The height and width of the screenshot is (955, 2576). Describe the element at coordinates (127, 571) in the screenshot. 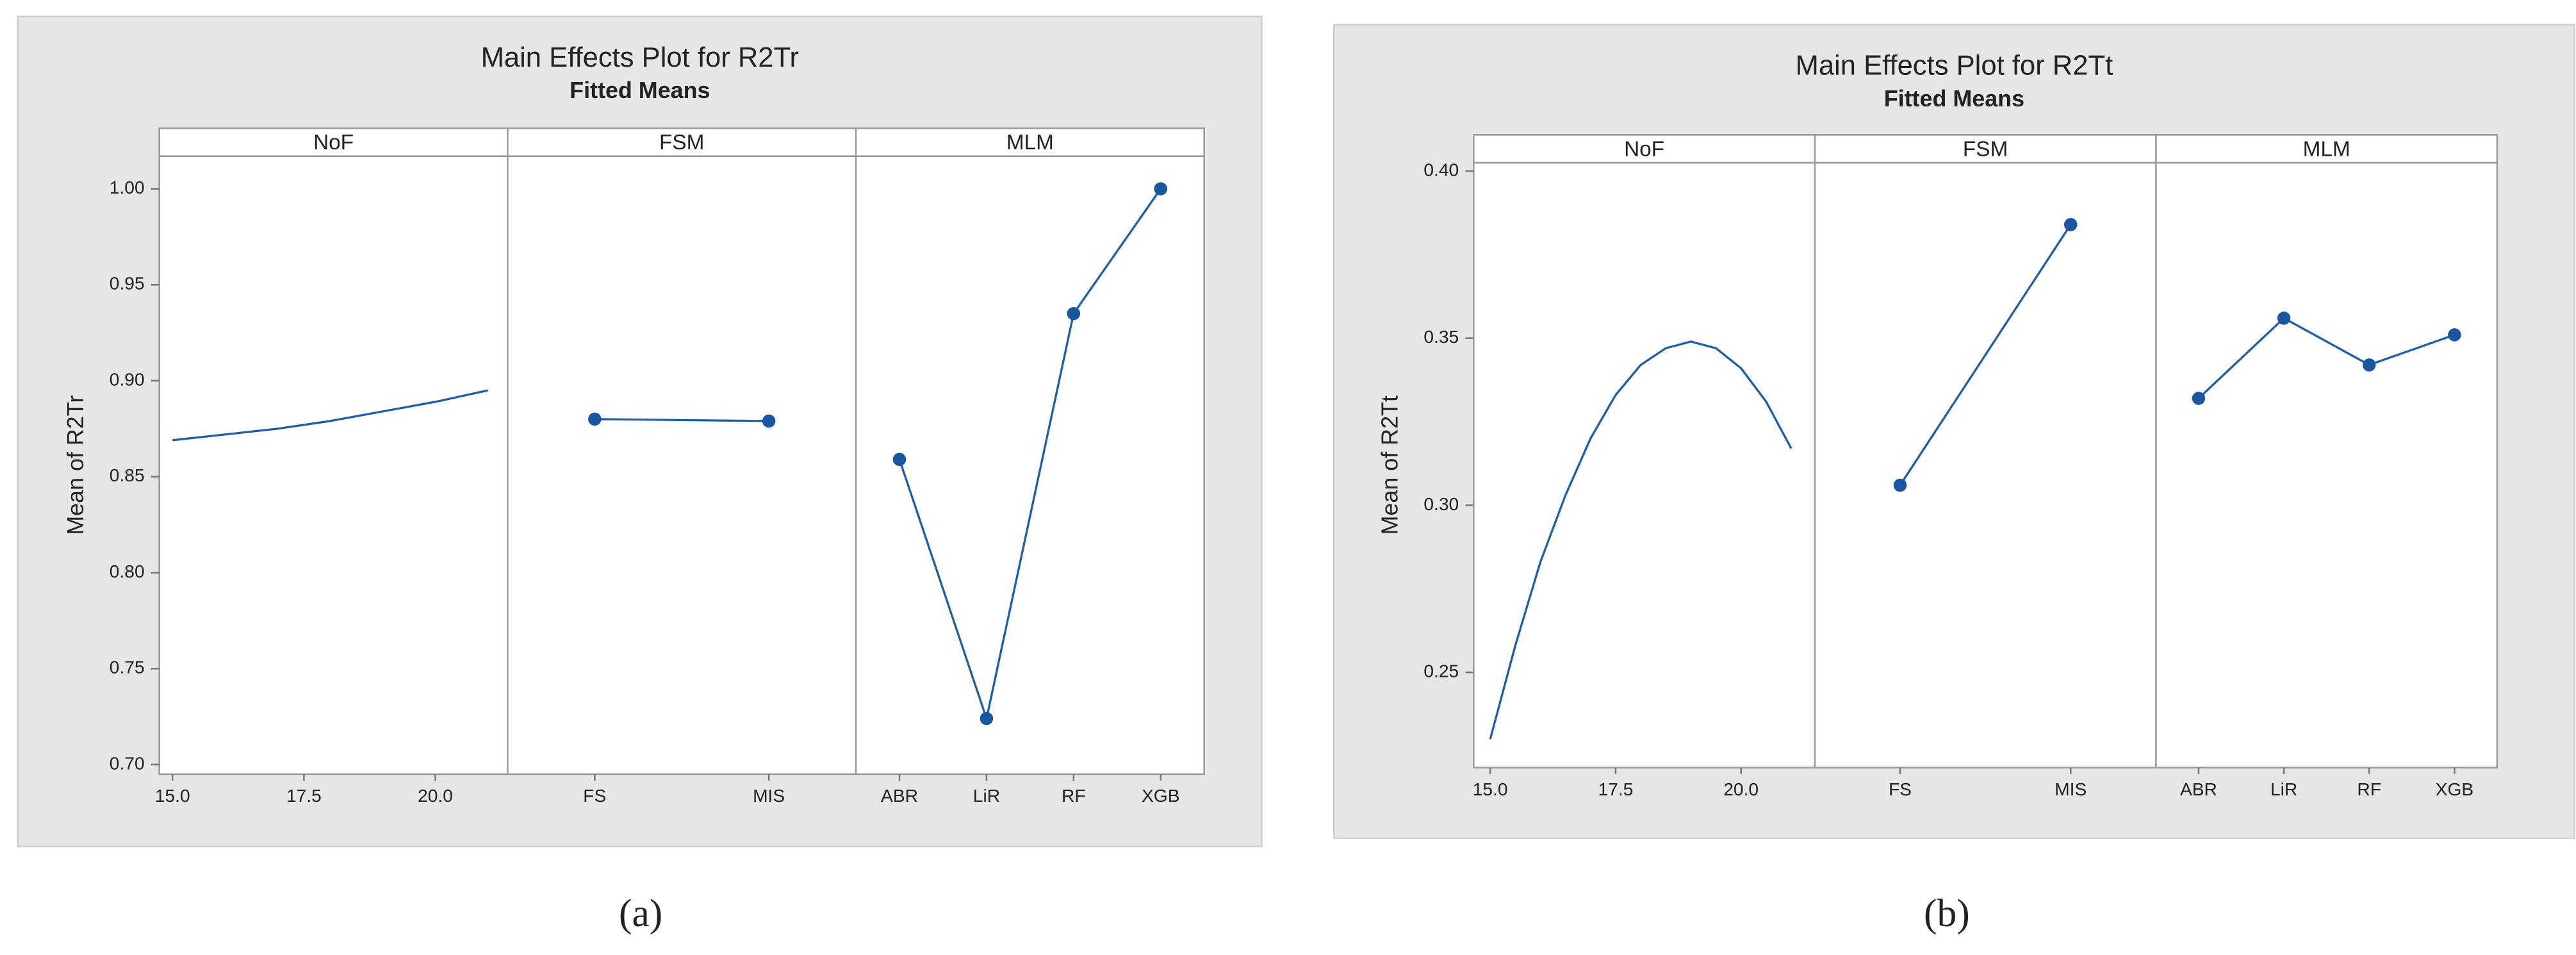

I see `y-tick-label: 0.80` at that location.